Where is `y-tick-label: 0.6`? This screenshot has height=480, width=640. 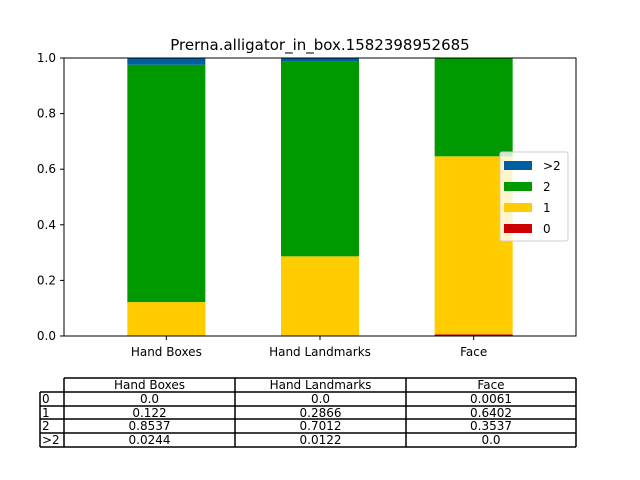
y-tick-label: 0.6 is located at coordinates (46, 169).